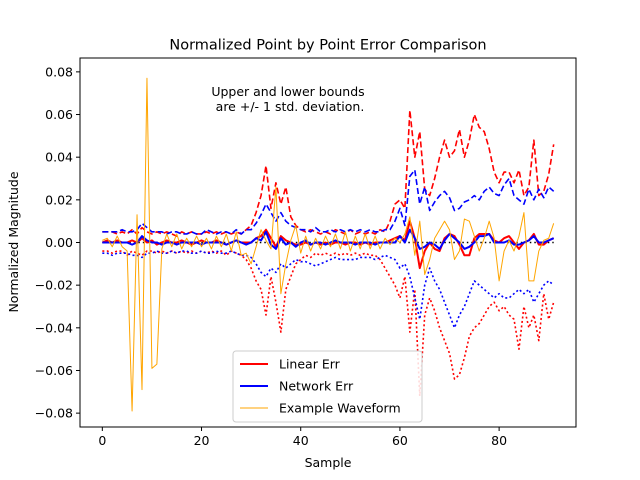  I want to click on legend-label-network-err: Network Err, so click(316, 386).